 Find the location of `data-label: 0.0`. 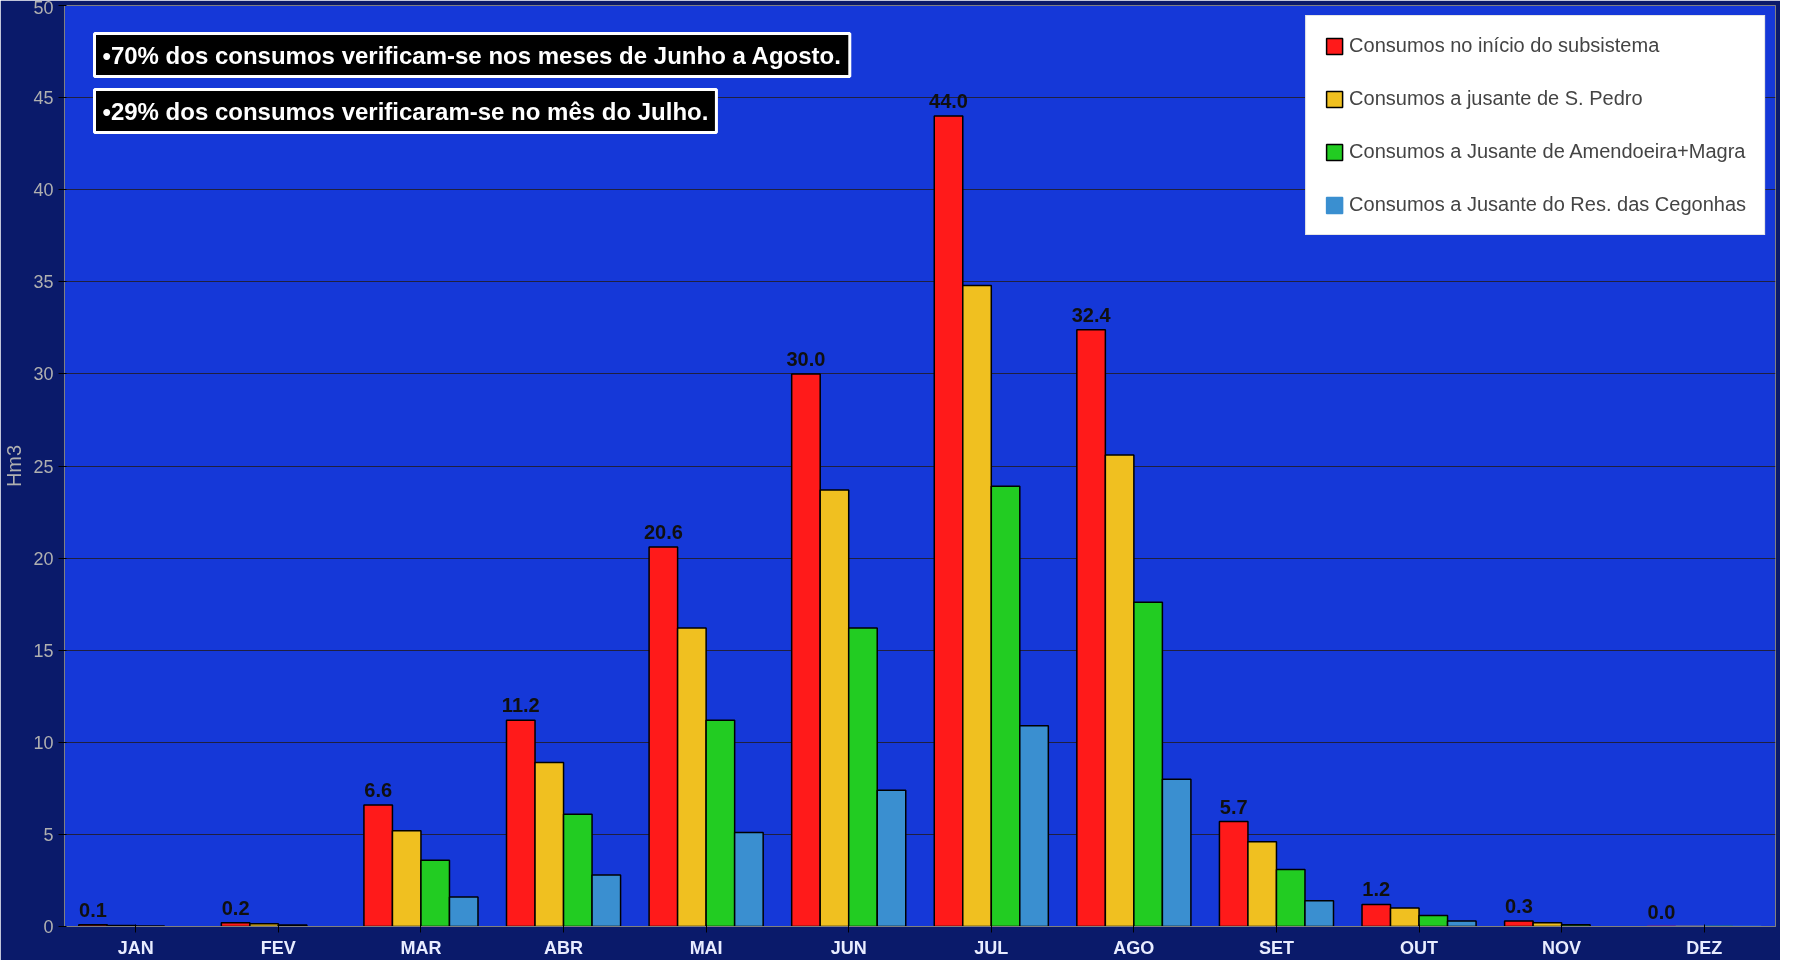

data-label: 0.0 is located at coordinates (1661, 911).